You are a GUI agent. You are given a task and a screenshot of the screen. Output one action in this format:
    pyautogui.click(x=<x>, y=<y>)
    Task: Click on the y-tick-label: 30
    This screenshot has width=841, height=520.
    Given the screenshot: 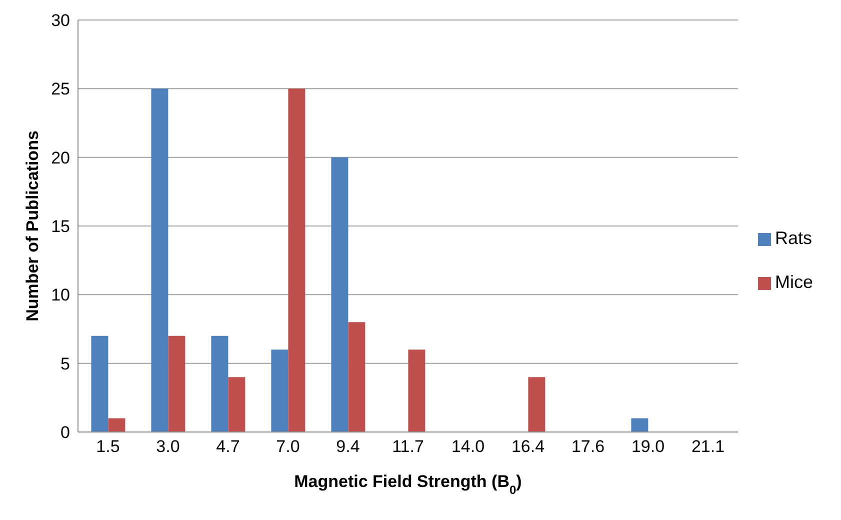 What is the action you would take?
    pyautogui.click(x=60, y=20)
    